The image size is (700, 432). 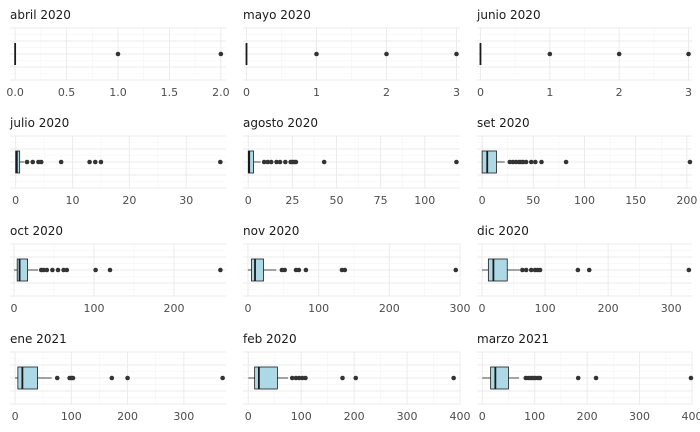 What do you see at coordinates (351, 161) in the screenshot?
I see `panel-4: 0 25 50 75 100 agosto 2020` at bounding box center [351, 161].